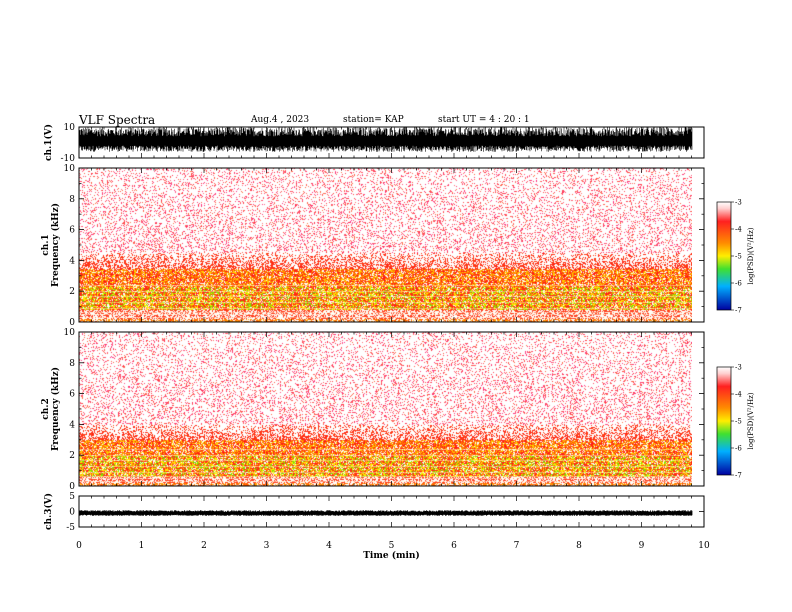 Image resolution: width=792 pixels, height=612 pixels. Describe the element at coordinates (579, 546) in the screenshot. I see `x-tick-label: 8` at that location.